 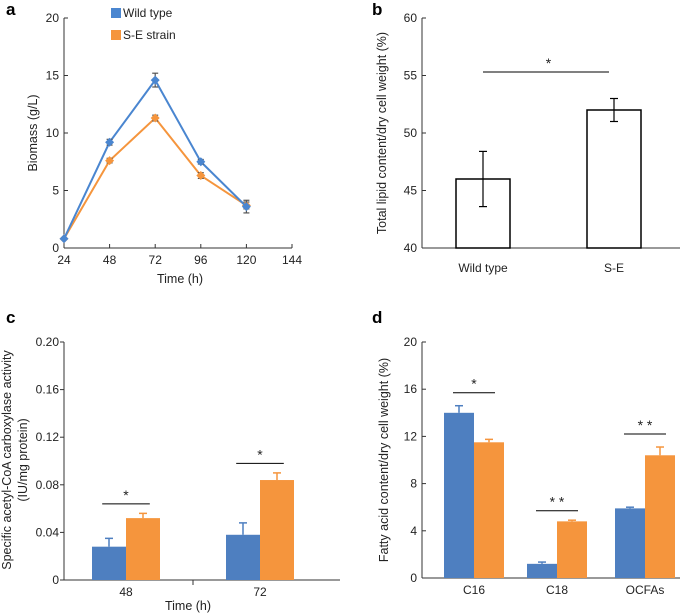 I want to click on panel-a-series, so click(x=155, y=158).